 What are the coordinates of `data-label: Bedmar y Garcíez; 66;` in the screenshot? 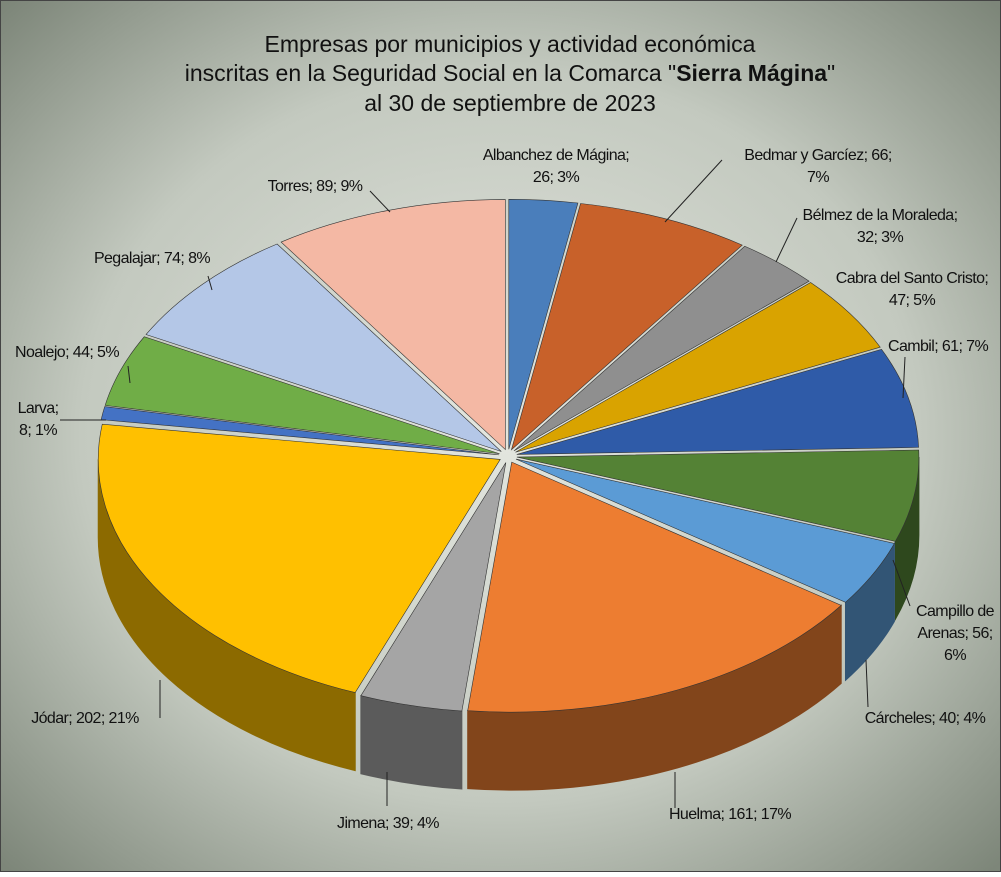 It's located at (818, 155).